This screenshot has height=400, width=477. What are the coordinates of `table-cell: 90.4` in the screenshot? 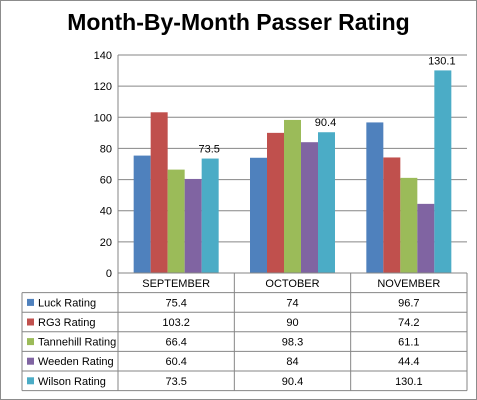 It's located at (292, 382).